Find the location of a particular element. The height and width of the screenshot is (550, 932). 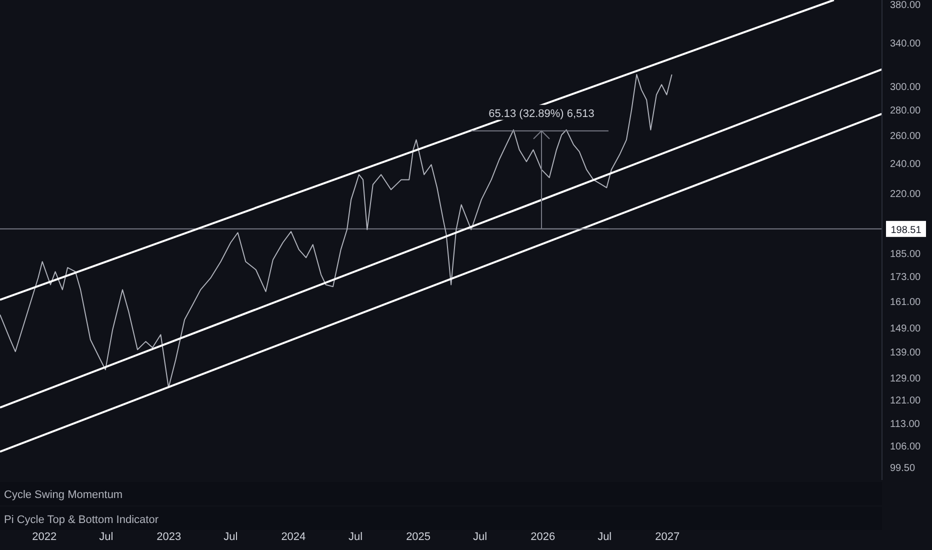

y-tick-label: 106.00 is located at coordinates (906, 446).